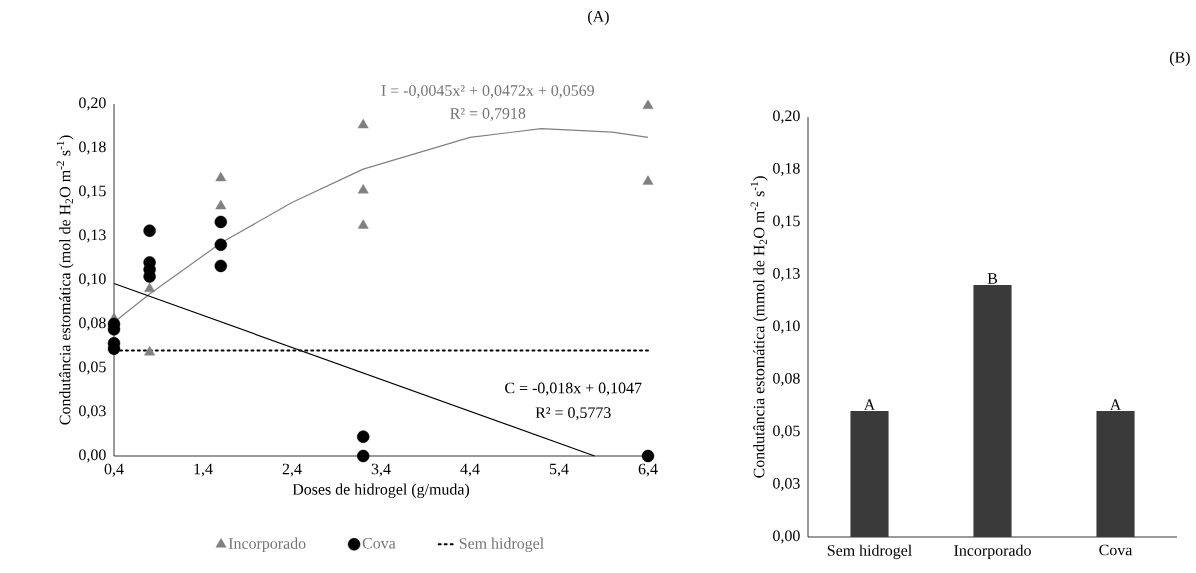 The width and height of the screenshot is (1196, 573). What do you see at coordinates (381, 491) in the screenshot?
I see `x-axis-title: Doses de hidrogel (g/muda)` at bounding box center [381, 491].